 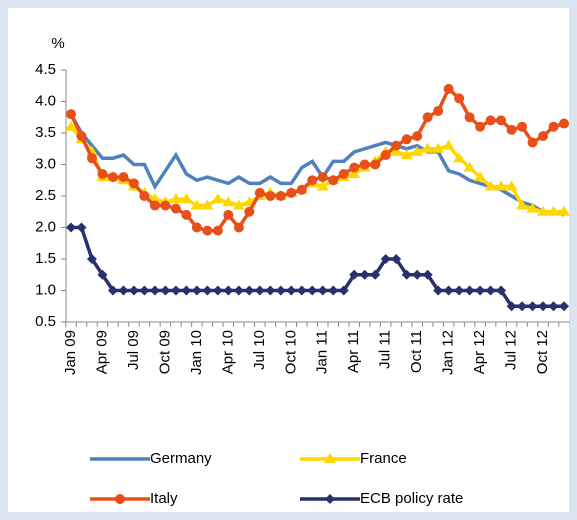 What do you see at coordinates (511, 350) in the screenshot?
I see `x-tick-label: Jul 12` at bounding box center [511, 350].